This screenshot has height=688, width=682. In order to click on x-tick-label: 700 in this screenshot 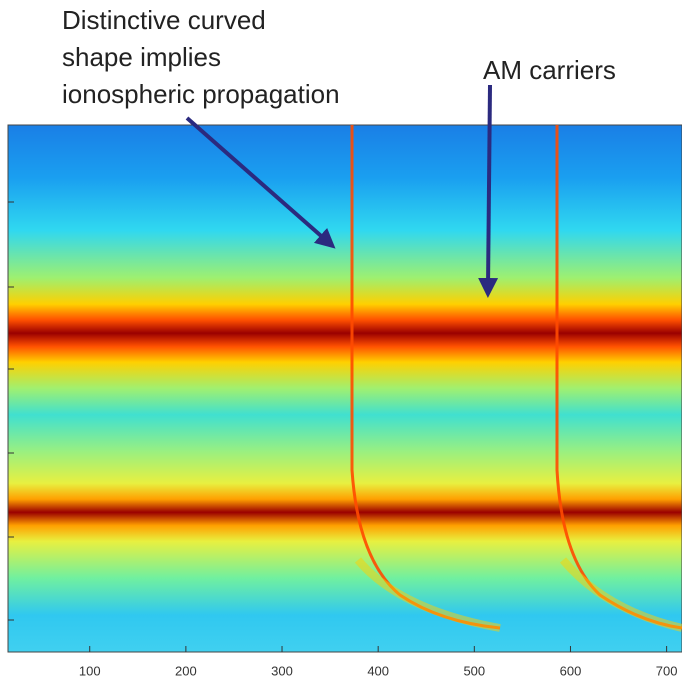, I will do `click(667, 670)`.